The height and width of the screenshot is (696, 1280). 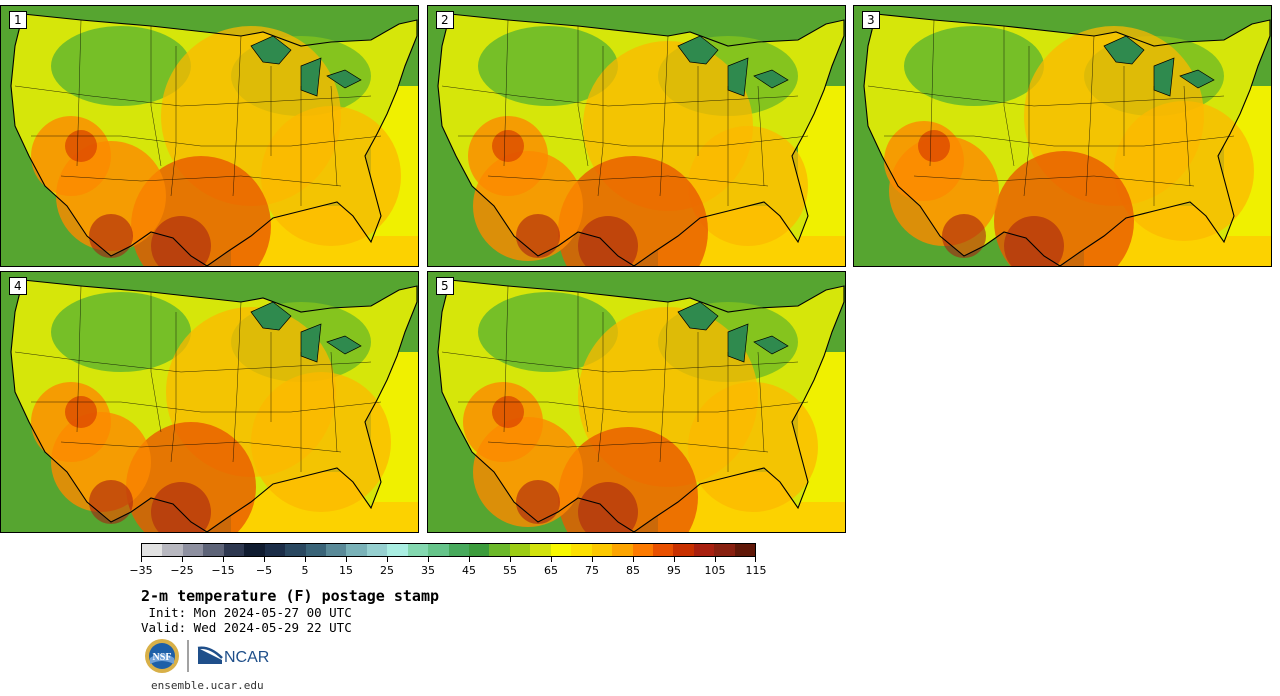 I want to click on member-panel-1: 1, so click(x=209, y=136).